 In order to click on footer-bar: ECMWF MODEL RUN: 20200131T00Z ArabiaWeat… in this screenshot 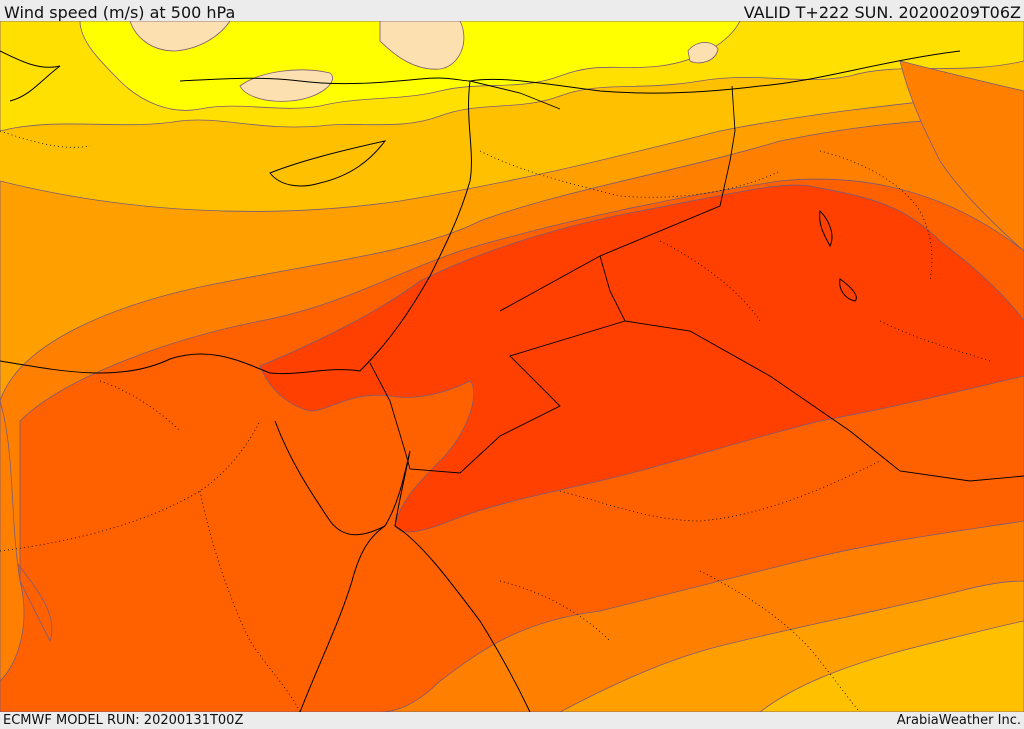, I will do `click(512, 720)`.